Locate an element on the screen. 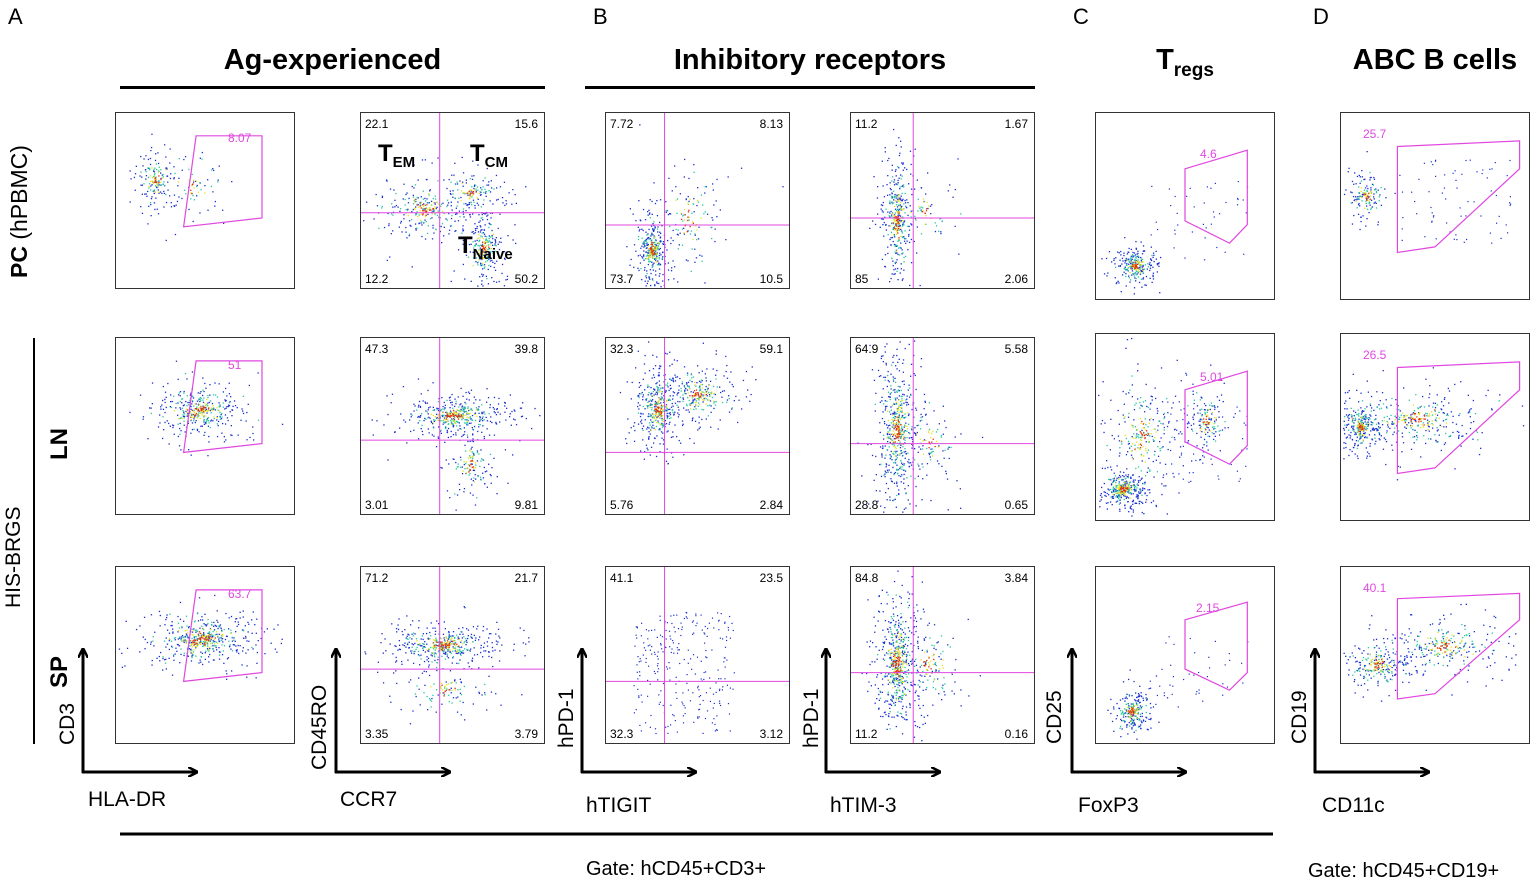  axis-label-hpd1-2: hPD-1 is located at coordinates (811, 718).